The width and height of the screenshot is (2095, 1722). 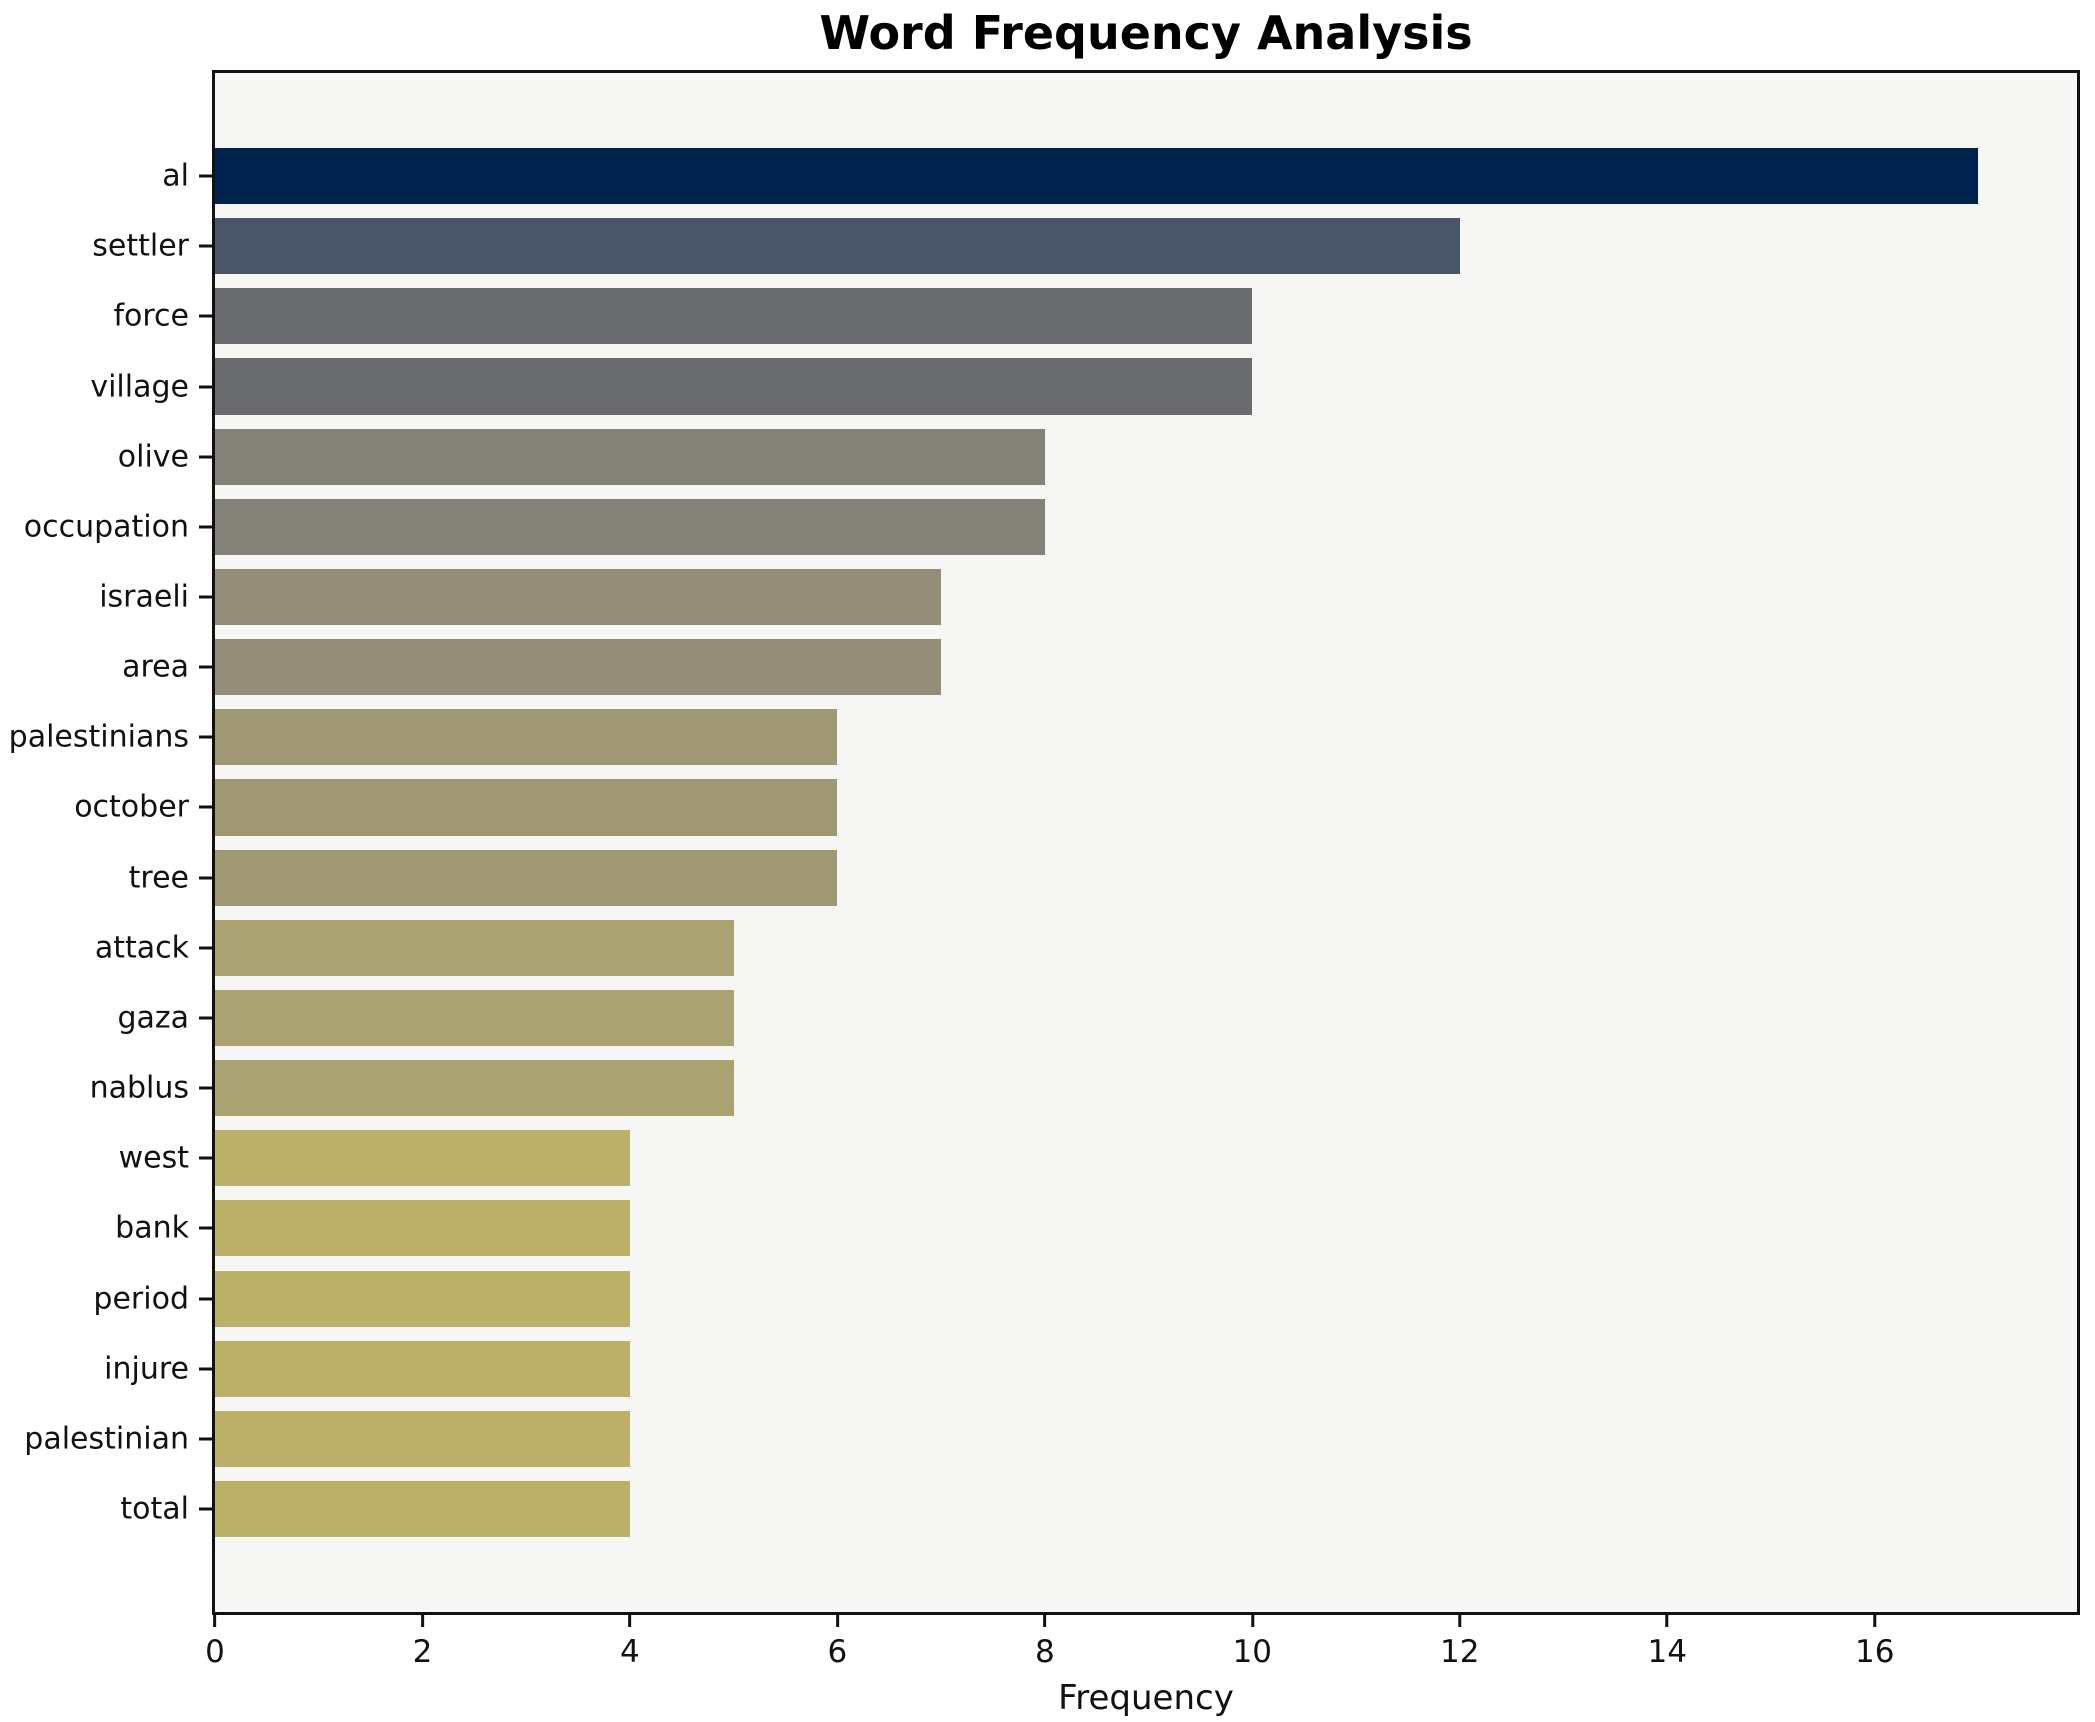 I want to click on bar-row: israeli, so click(x=1088, y=597).